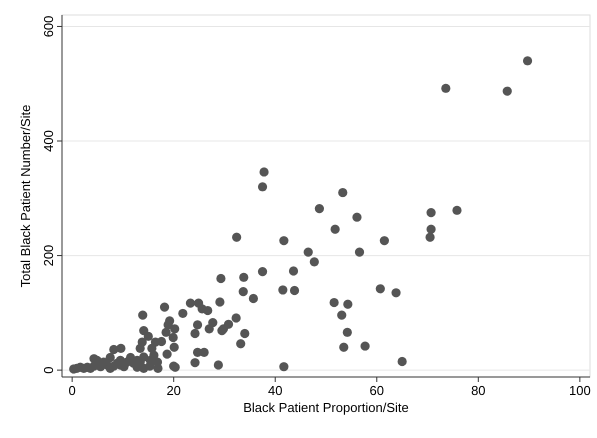  Describe the element at coordinates (48, 255) in the screenshot. I see `y-tick-label: 200` at that location.